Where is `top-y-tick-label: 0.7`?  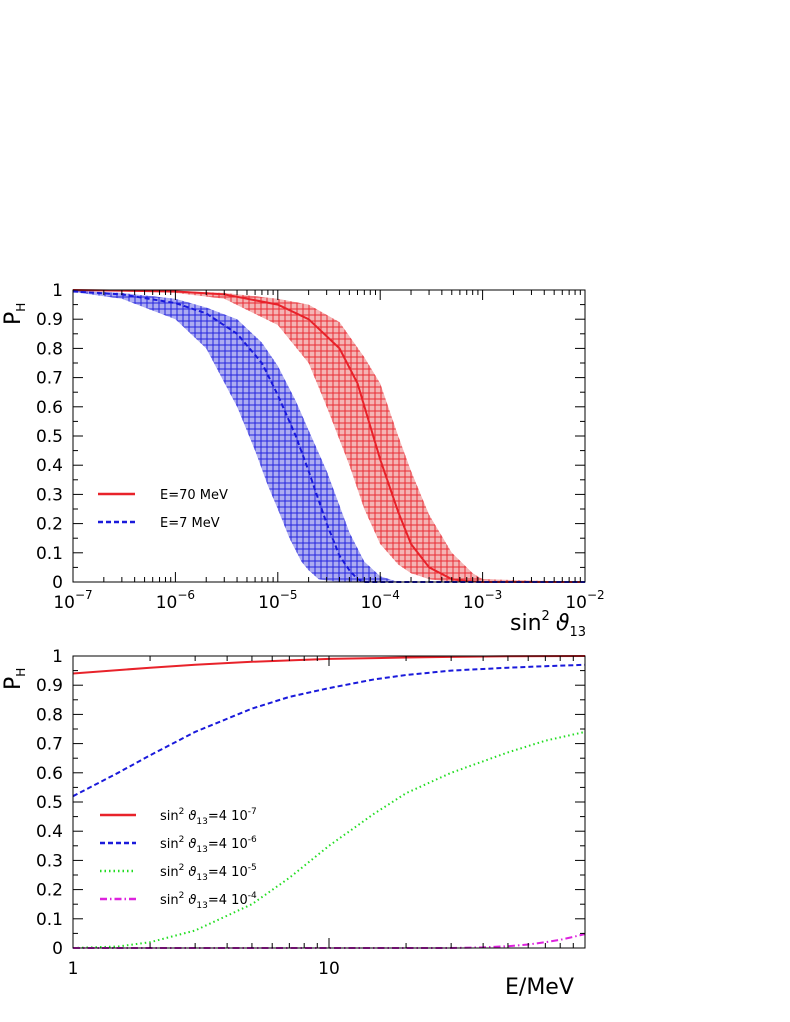
top-y-tick-label: 0.7 is located at coordinates (49, 379).